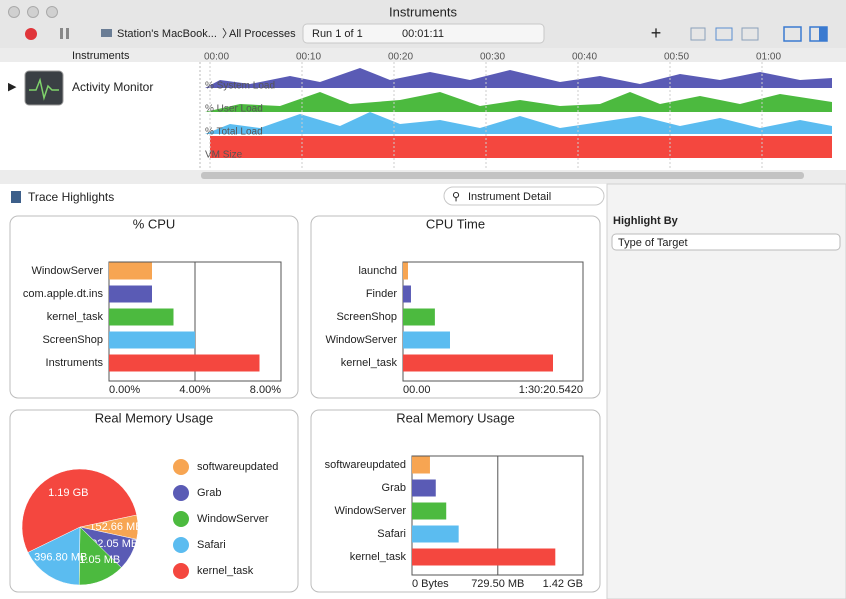  I want to click on add-button: +, so click(656, 33).